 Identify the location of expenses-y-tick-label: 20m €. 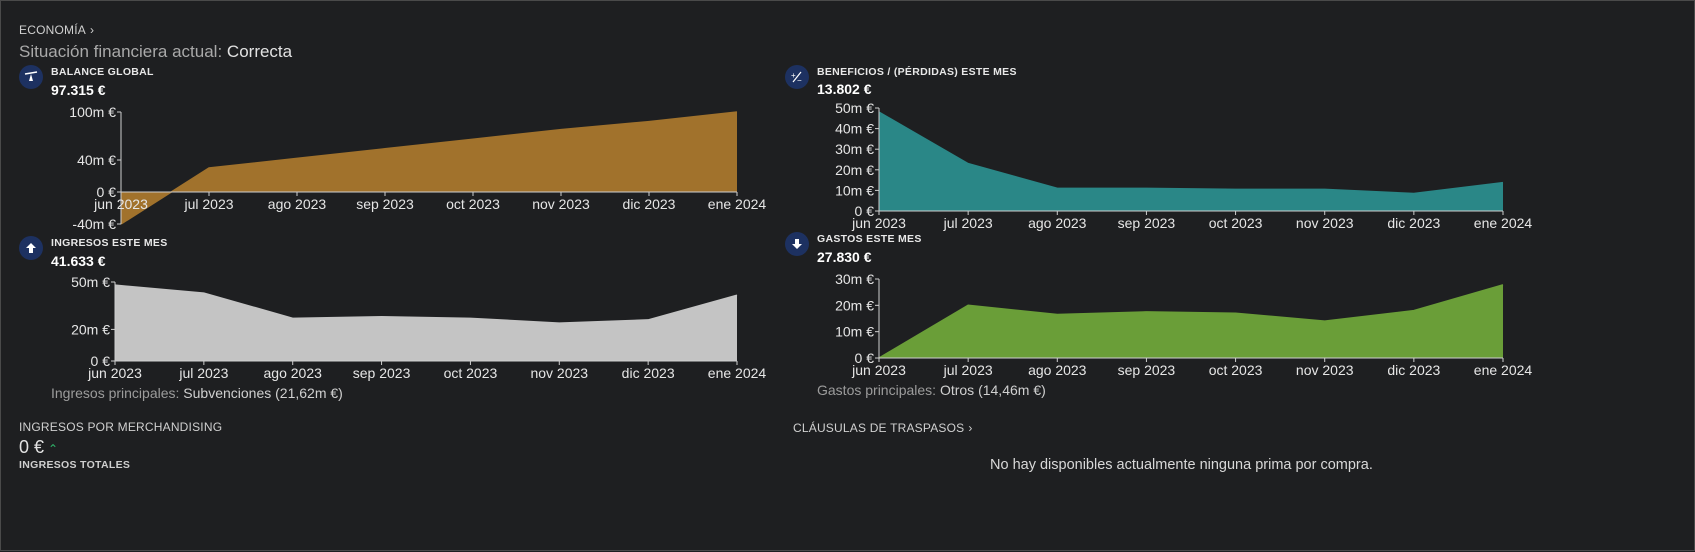
(854, 305).